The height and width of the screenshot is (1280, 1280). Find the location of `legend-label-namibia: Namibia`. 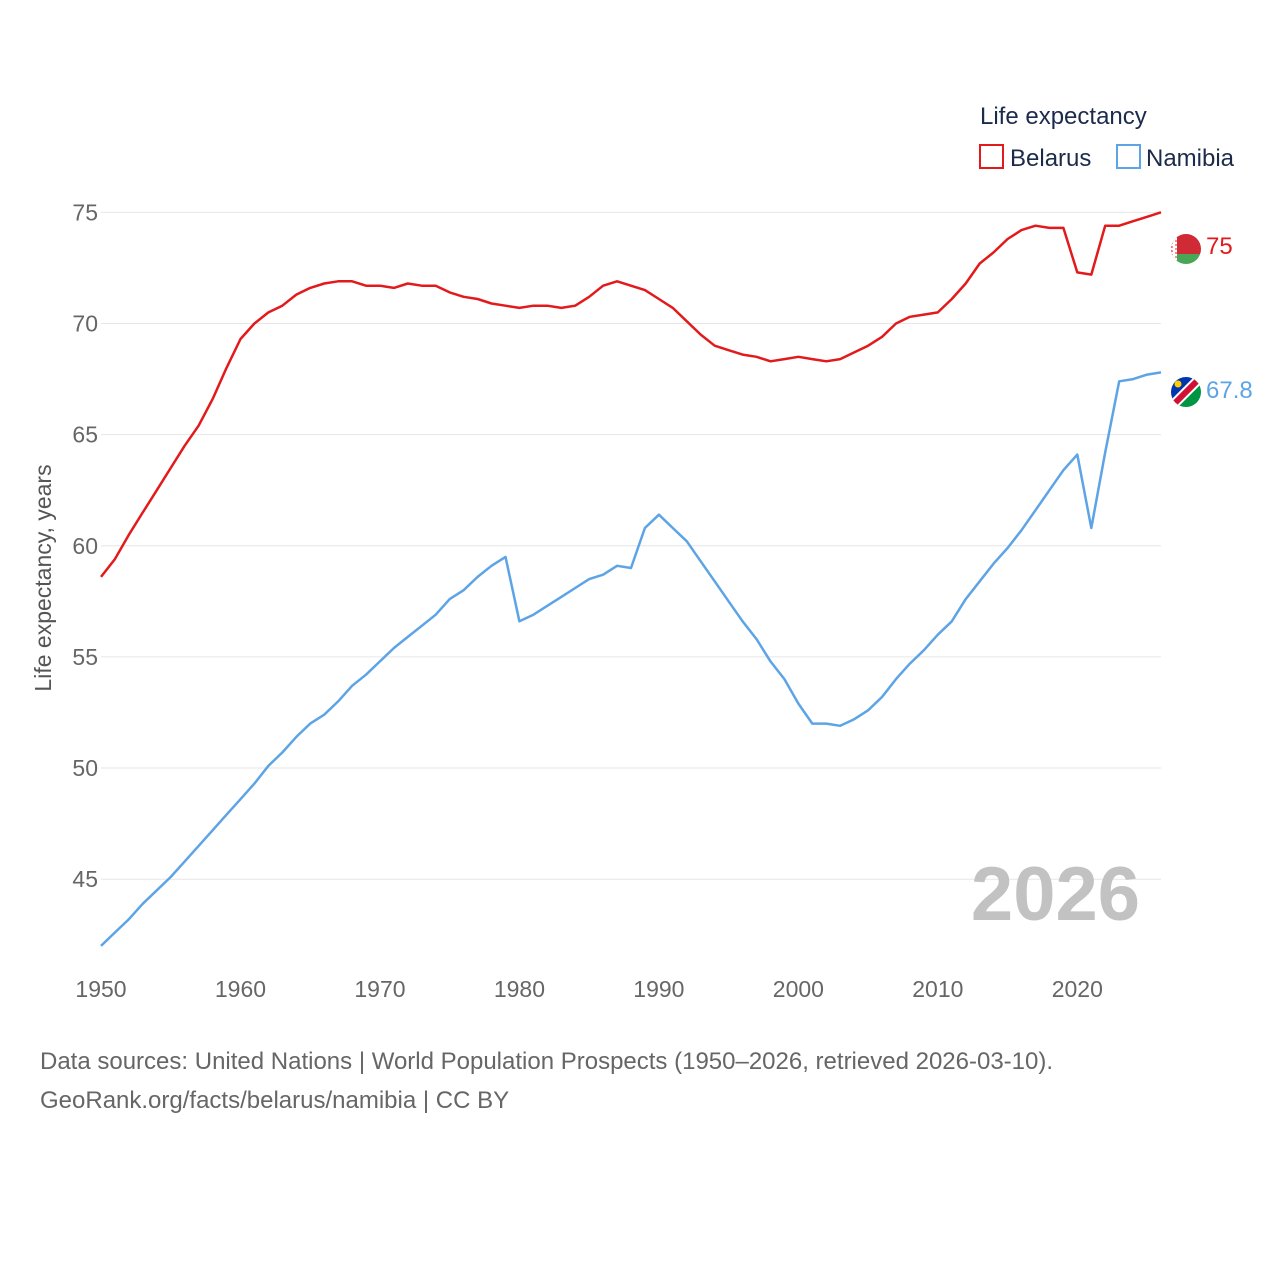

legend-label-namibia: Namibia is located at coordinates (1190, 158).